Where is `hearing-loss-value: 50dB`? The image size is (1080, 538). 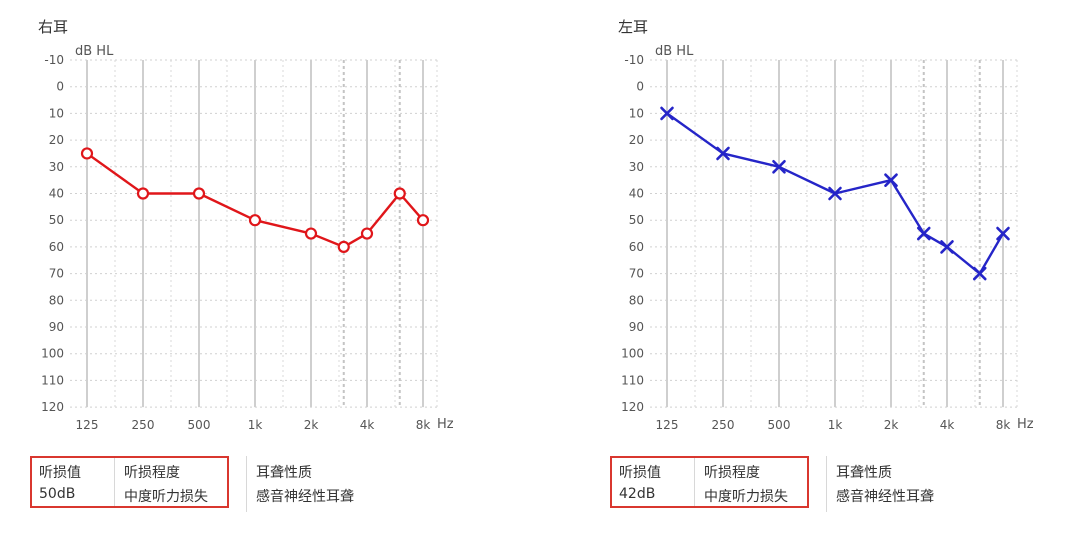 hearing-loss-value: 50dB is located at coordinates (57, 494).